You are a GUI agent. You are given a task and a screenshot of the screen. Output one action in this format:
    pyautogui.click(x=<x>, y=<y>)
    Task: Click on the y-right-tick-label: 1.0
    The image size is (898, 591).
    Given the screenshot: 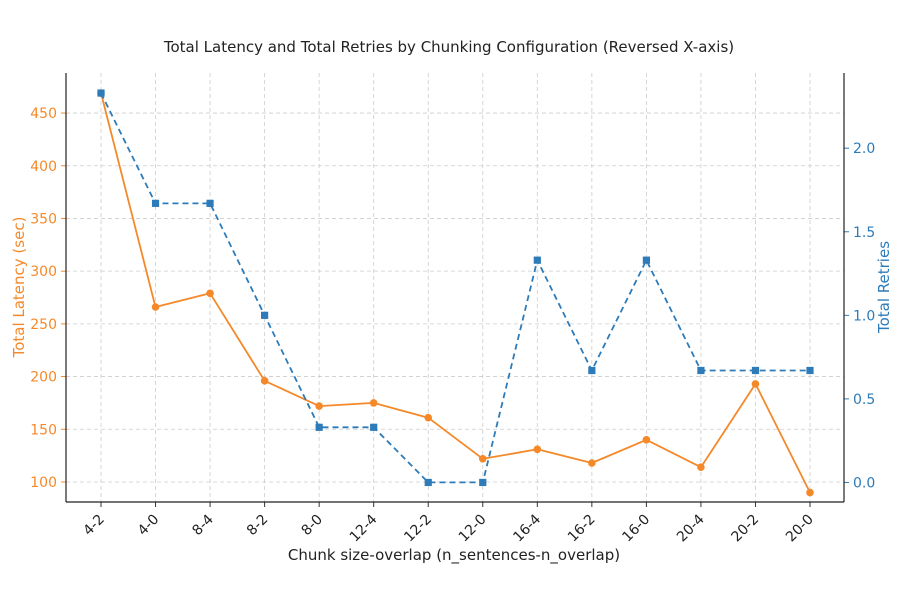 What is the action you would take?
    pyautogui.click(x=864, y=316)
    